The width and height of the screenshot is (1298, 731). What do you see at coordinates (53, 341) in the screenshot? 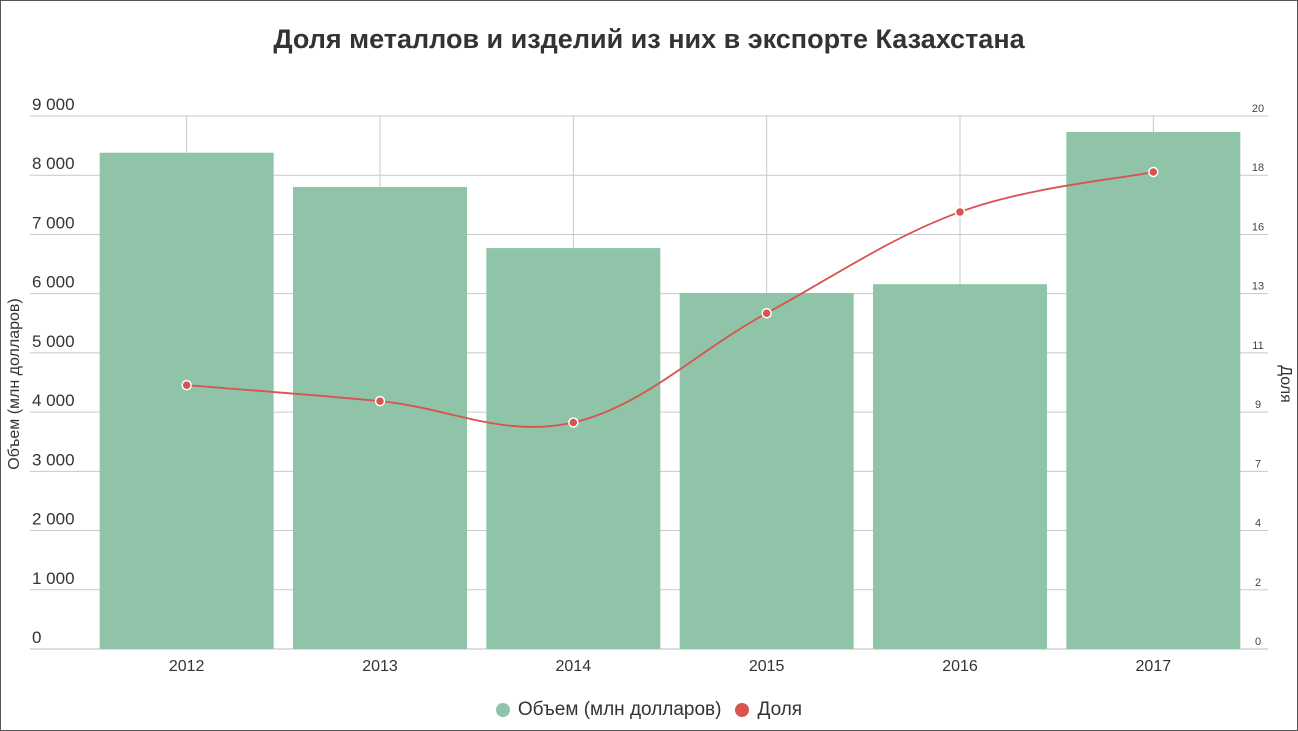
I see `left-tick-label: 5 000` at bounding box center [53, 341].